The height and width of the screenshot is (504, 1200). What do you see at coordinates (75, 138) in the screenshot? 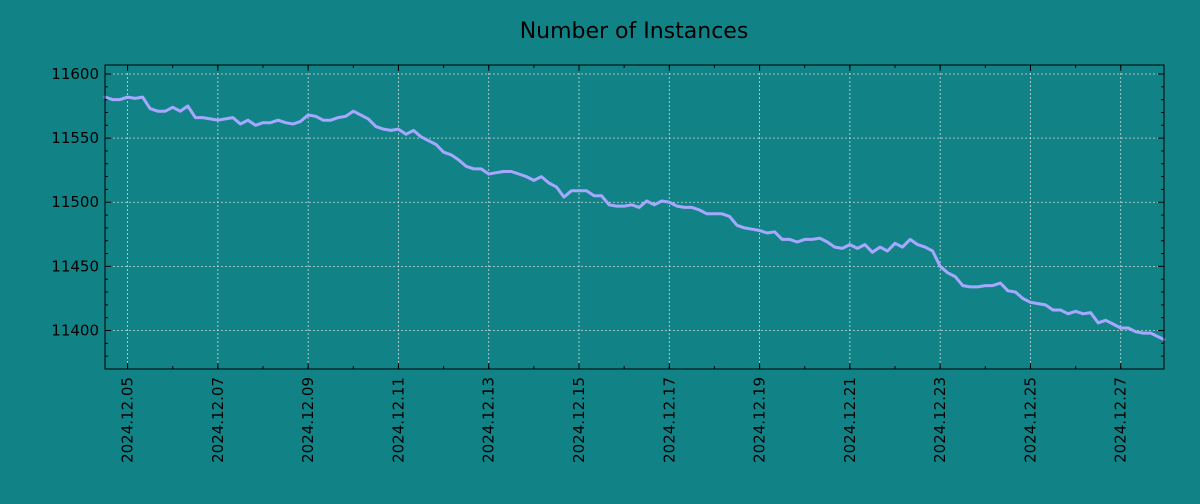
I see `y-tick-label: 11550` at bounding box center [75, 138].